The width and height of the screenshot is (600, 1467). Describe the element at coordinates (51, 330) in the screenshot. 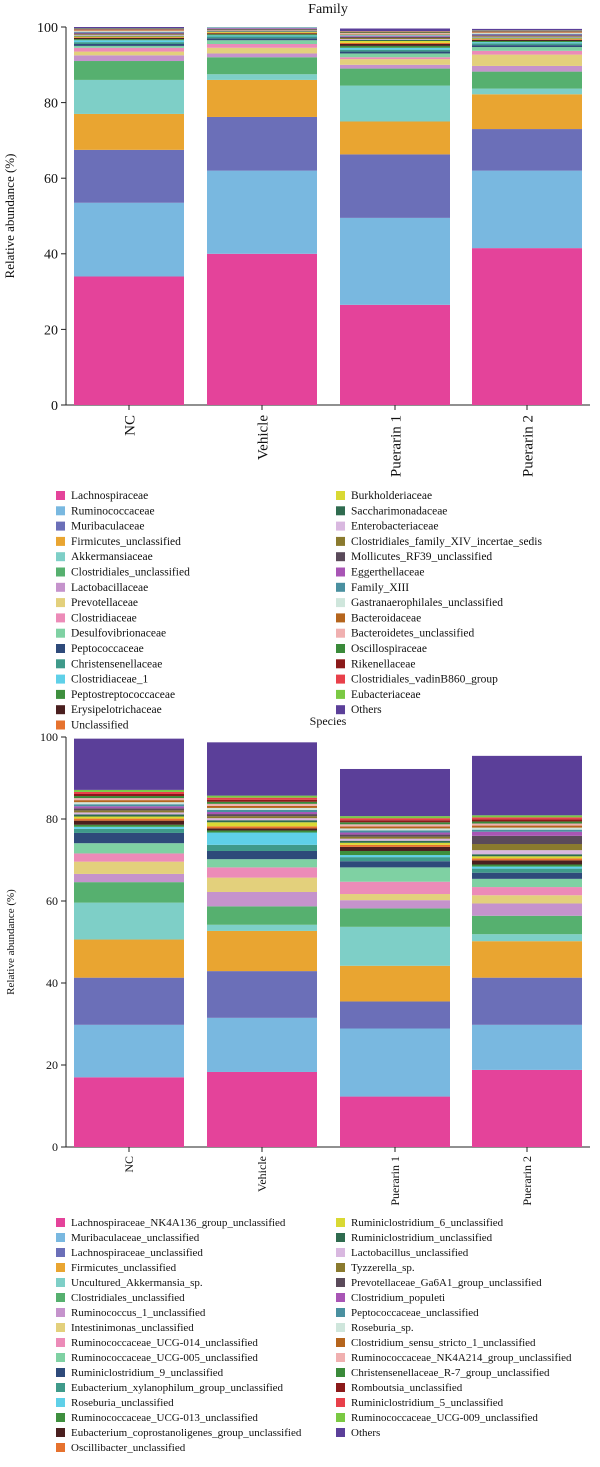

I see `family-y-tick-label: 20` at that location.